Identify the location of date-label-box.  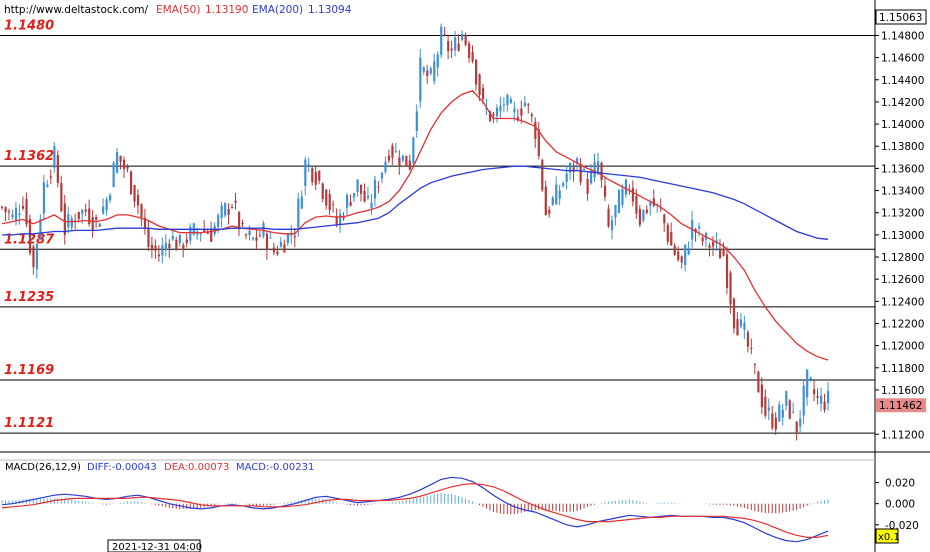
(154, 545).